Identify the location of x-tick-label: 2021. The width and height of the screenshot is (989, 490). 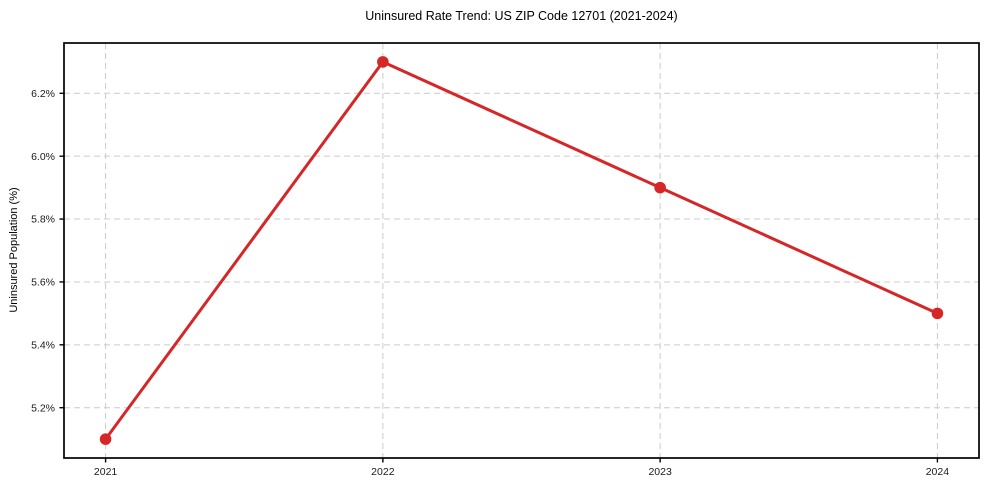
(106, 472).